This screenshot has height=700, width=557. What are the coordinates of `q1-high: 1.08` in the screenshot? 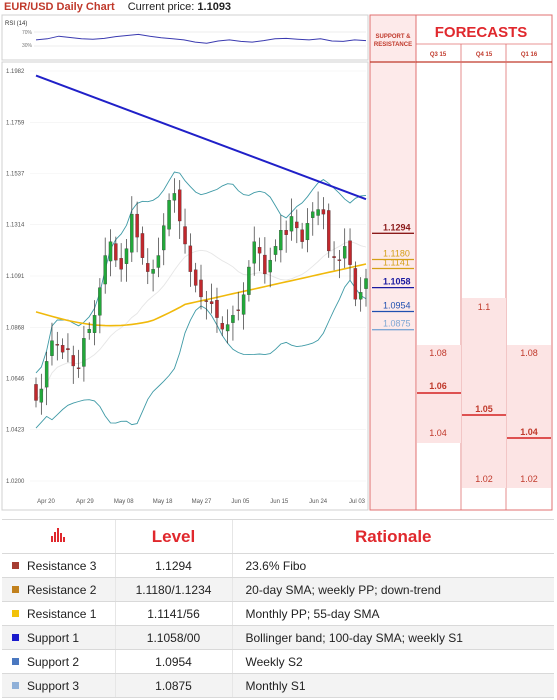 It's located at (529, 353).